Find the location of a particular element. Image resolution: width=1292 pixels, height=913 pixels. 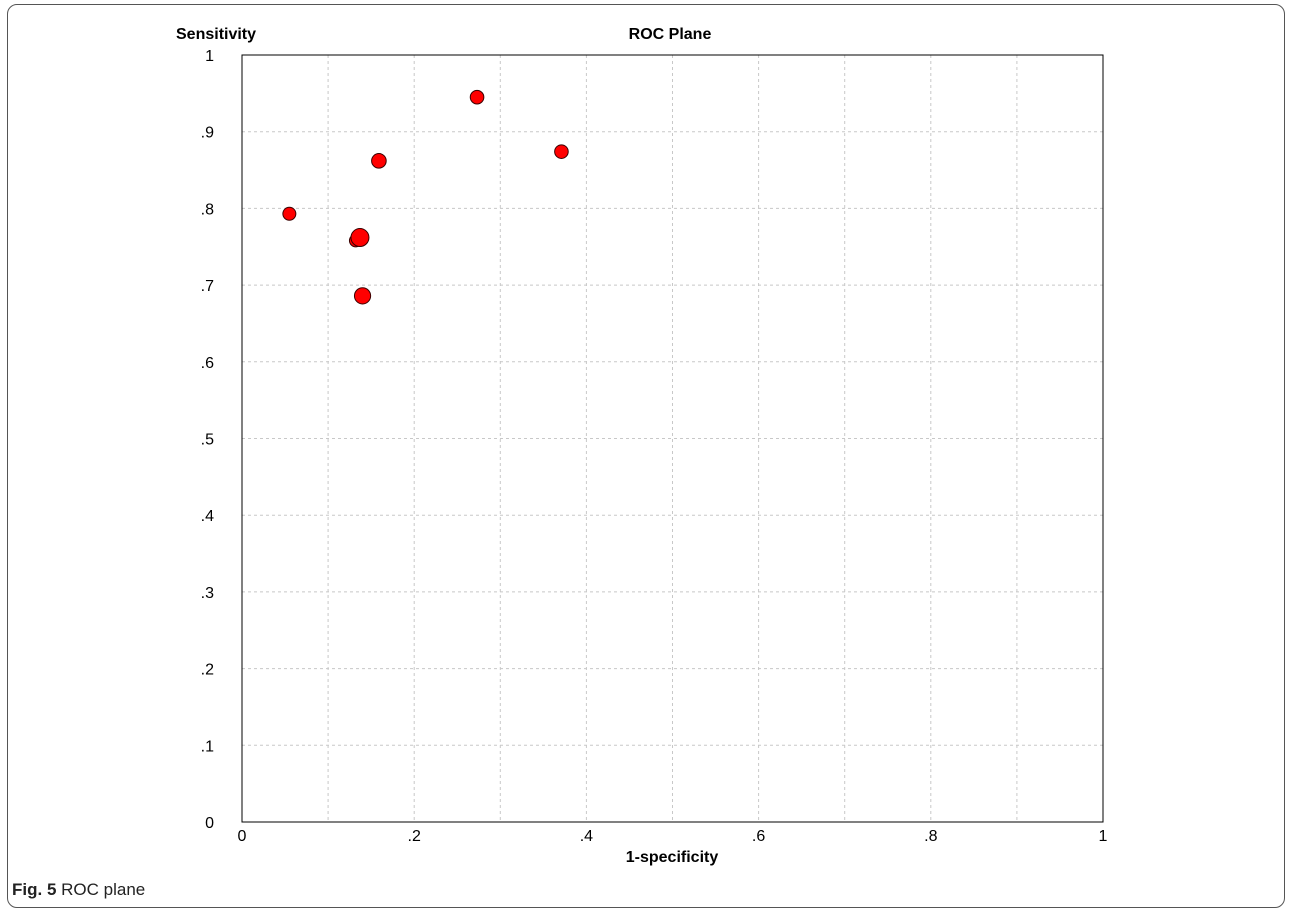

y-tick-label: .3 is located at coordinates (207, 593).